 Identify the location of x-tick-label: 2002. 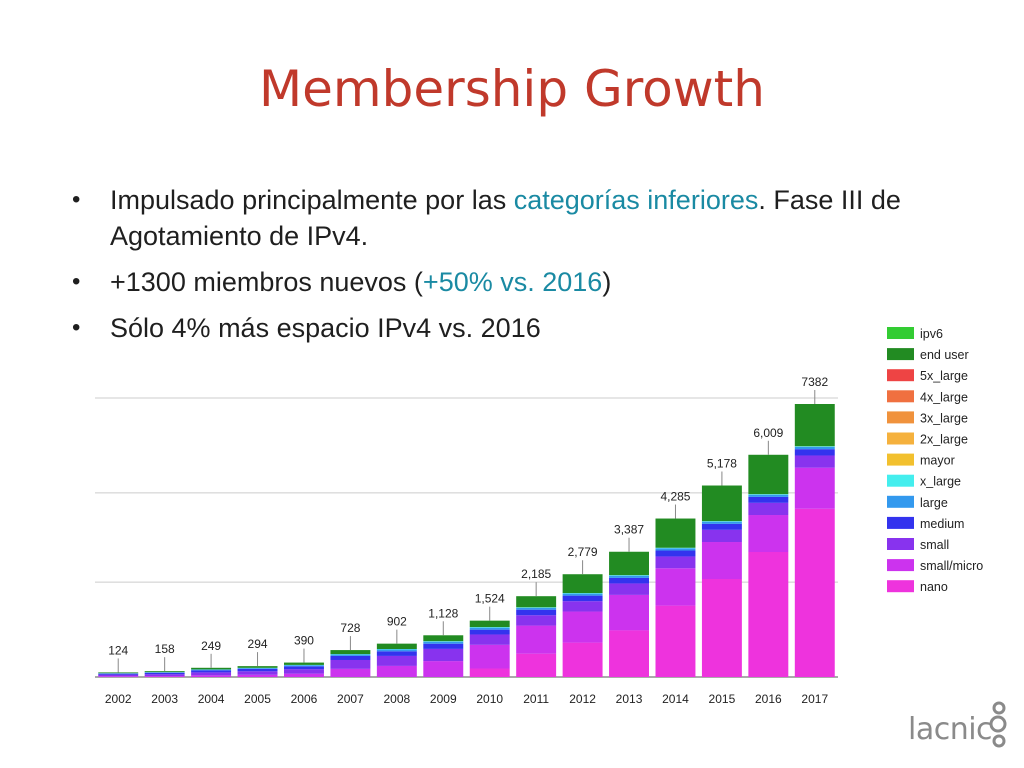
(118, 699).